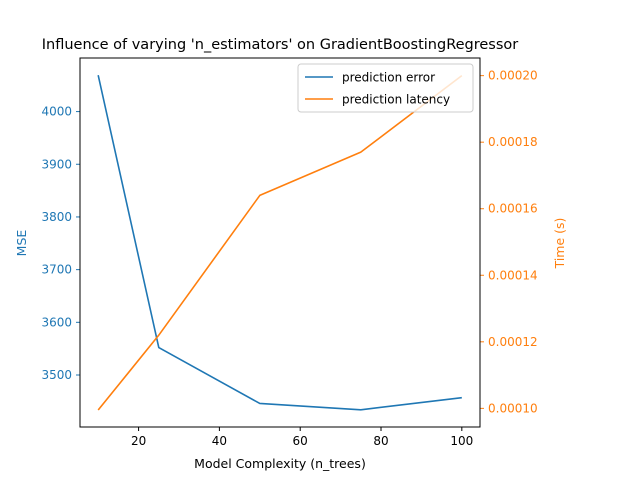  Describe the element at coordinates (56, 217) in the screenshot. I see `y-tick-label-left: 3800` at that location.